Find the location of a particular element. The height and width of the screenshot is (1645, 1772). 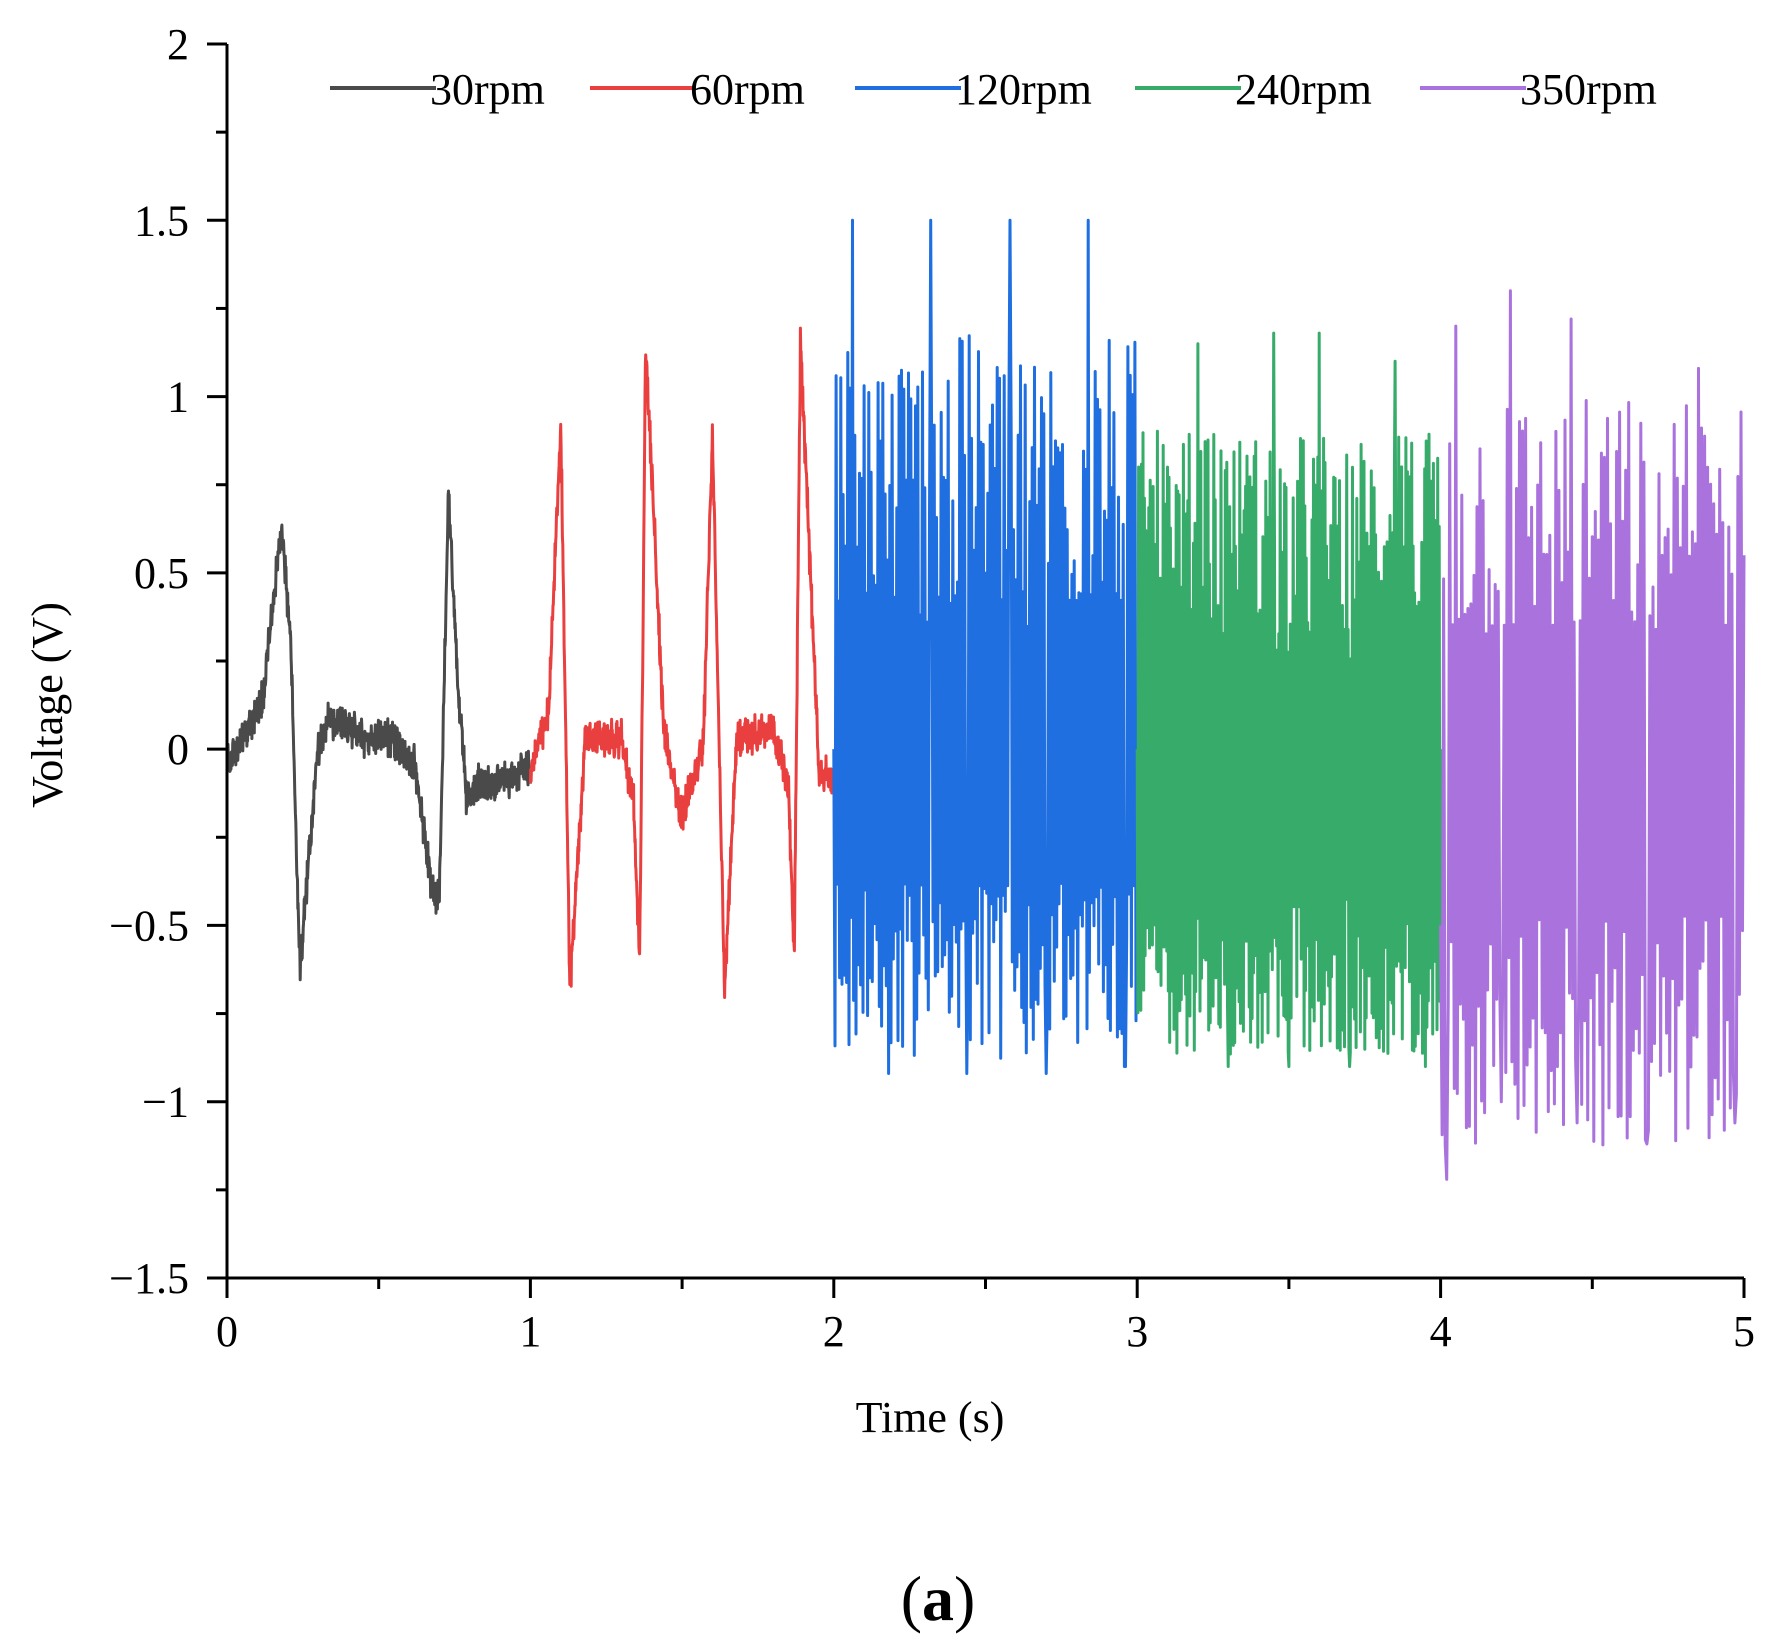

series-line-60rpm is located at coordinates (682, 662).